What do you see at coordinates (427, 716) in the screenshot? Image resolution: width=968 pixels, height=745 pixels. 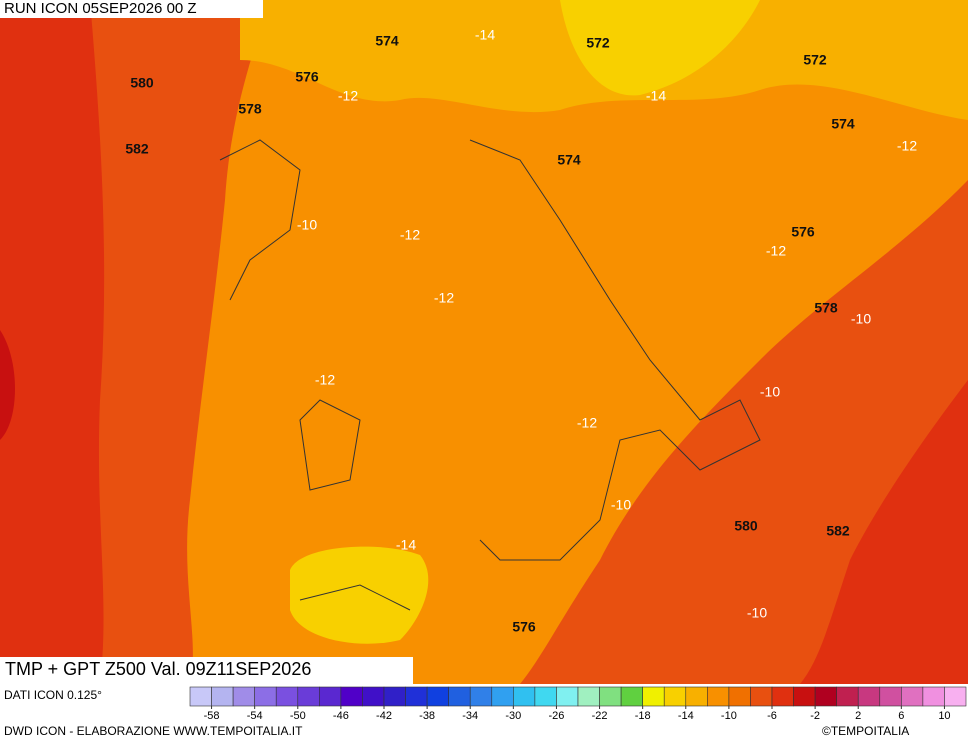 I see `colorbar-tick-label: -38` at bounding box center [427, 716].